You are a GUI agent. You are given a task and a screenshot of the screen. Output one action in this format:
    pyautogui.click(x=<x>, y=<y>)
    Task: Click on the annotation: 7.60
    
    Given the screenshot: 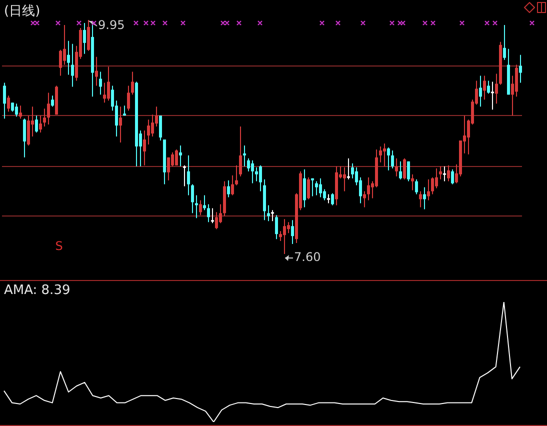 What is the action you would take?
    pyautogui.click(x=307, y=257)
    